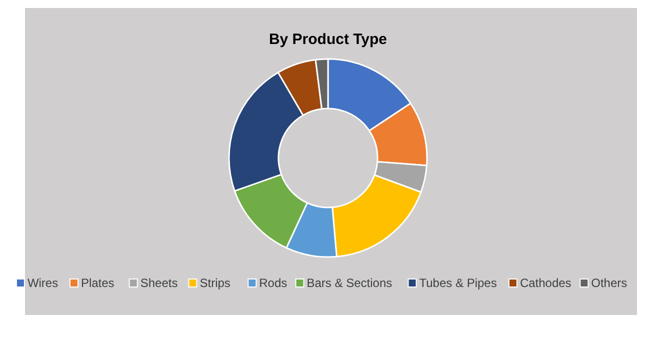 This screenshot has width=652, height=363. I want to click on legend-label: Rods, so click(273, 283).